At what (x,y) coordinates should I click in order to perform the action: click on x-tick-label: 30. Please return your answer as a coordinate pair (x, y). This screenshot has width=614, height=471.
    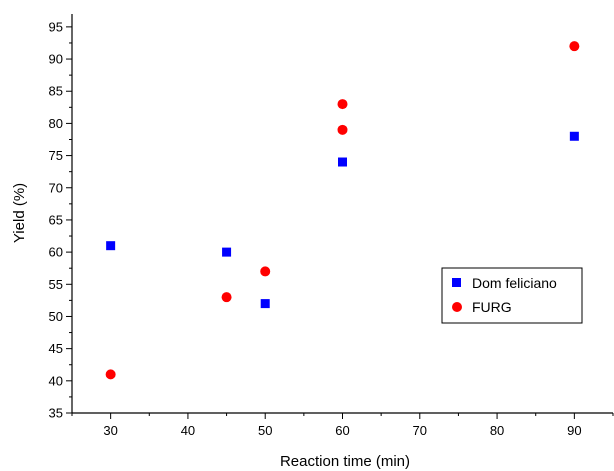
    Looking at the image, I should click on (110, 430).